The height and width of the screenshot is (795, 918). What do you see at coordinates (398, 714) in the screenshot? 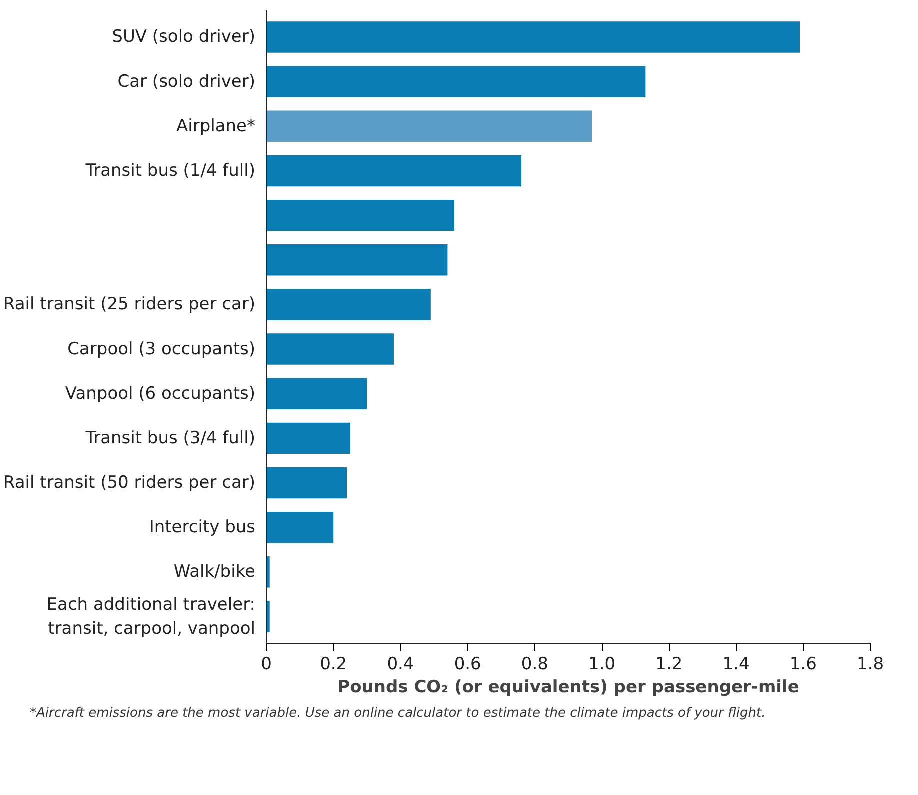
I see `text: *Aircraft emissions are the most variable. Use an online calculator to estimate the climate impacts of your flight.` at bounding box center [398, 714].